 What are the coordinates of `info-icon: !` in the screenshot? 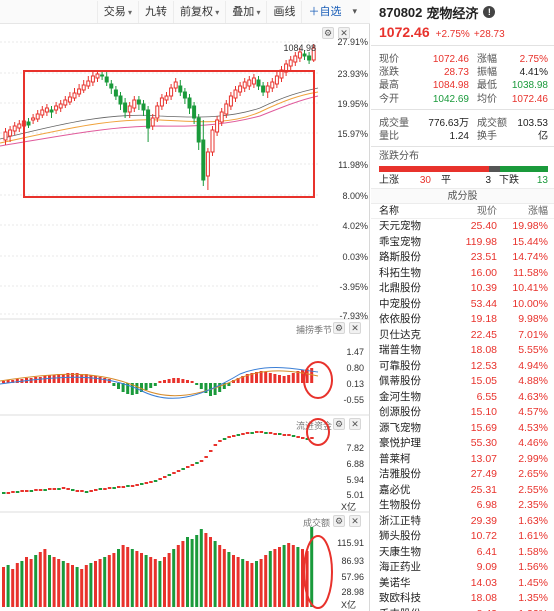 It's located at (489, 12).